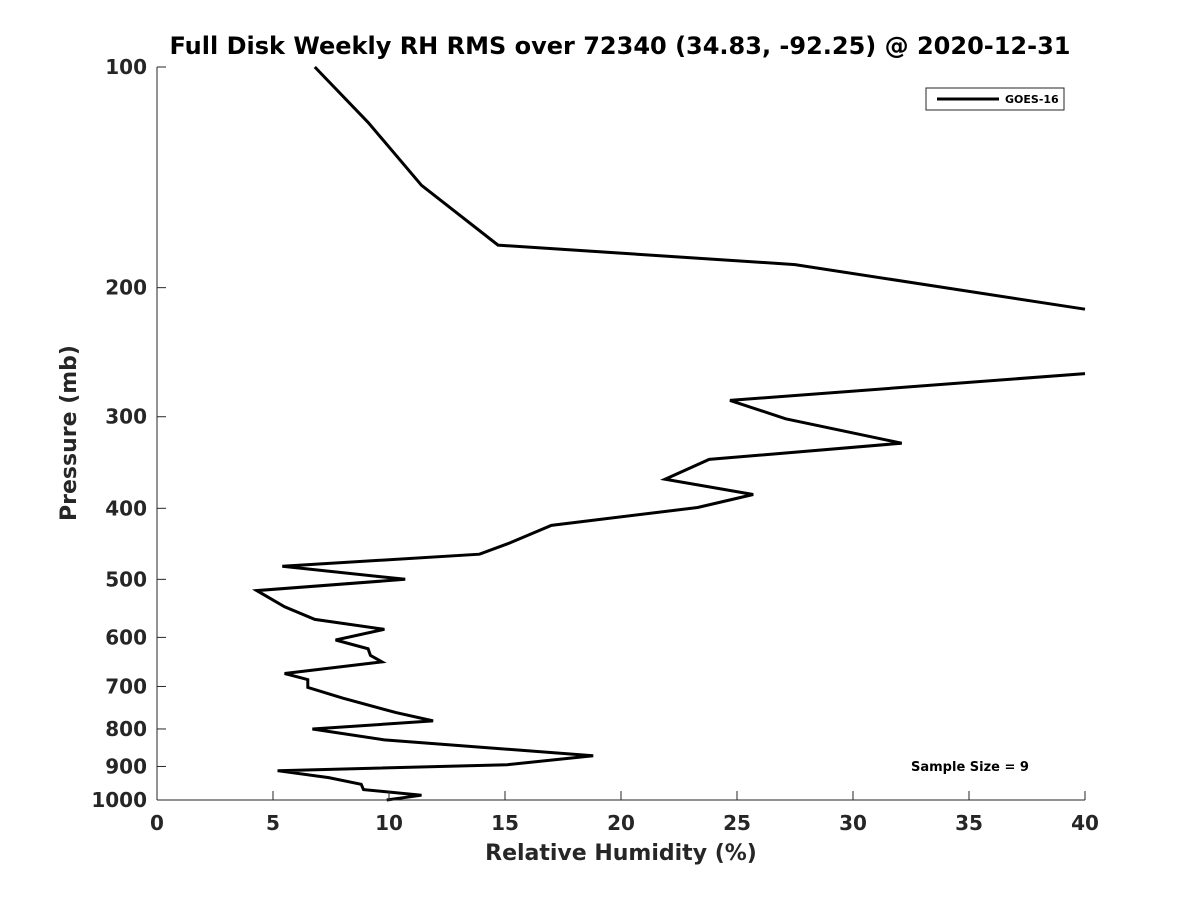 Image resolution: width=1200 pixels, height=900 pixels. What do you see at coordinates (69, 433) in the screenshot?
I see `y-axis-label: Pressure (mb)` at bounding box center [69, 433].